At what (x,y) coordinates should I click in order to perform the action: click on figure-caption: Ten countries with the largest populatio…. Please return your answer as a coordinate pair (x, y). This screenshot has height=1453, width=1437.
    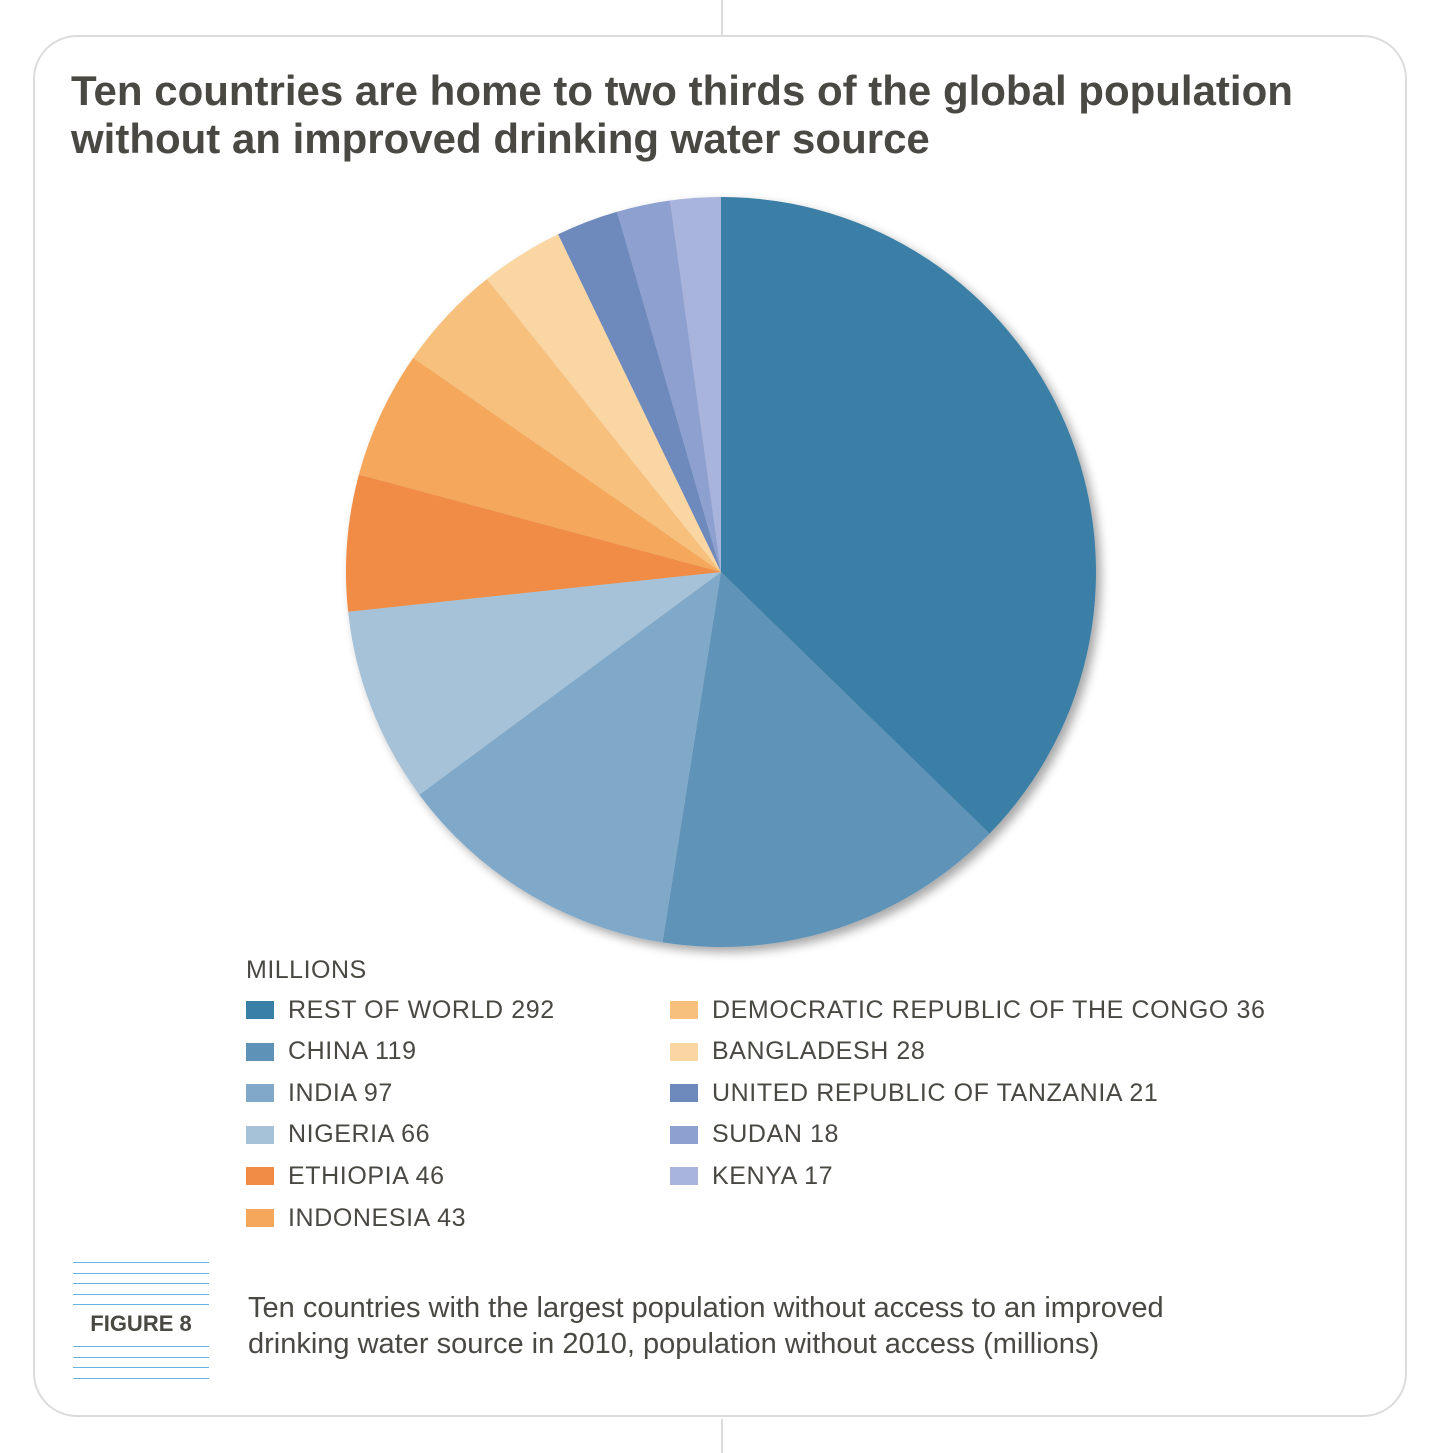
    Looking at the image, I should click on (808, 1326).